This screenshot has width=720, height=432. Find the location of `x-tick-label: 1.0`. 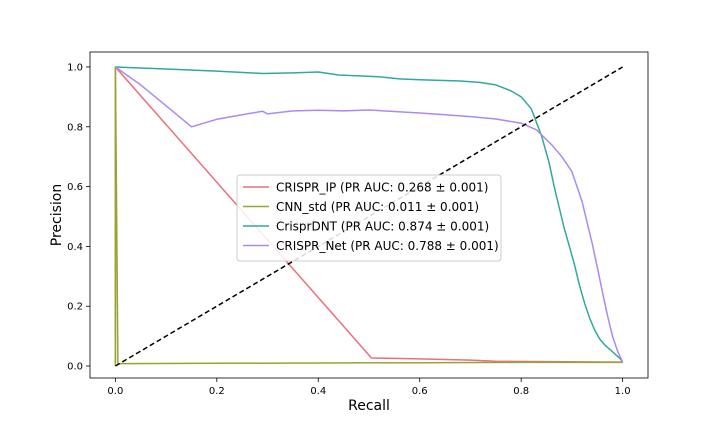

x-tick-label: 1.0 is located at coordinates (623, 391).